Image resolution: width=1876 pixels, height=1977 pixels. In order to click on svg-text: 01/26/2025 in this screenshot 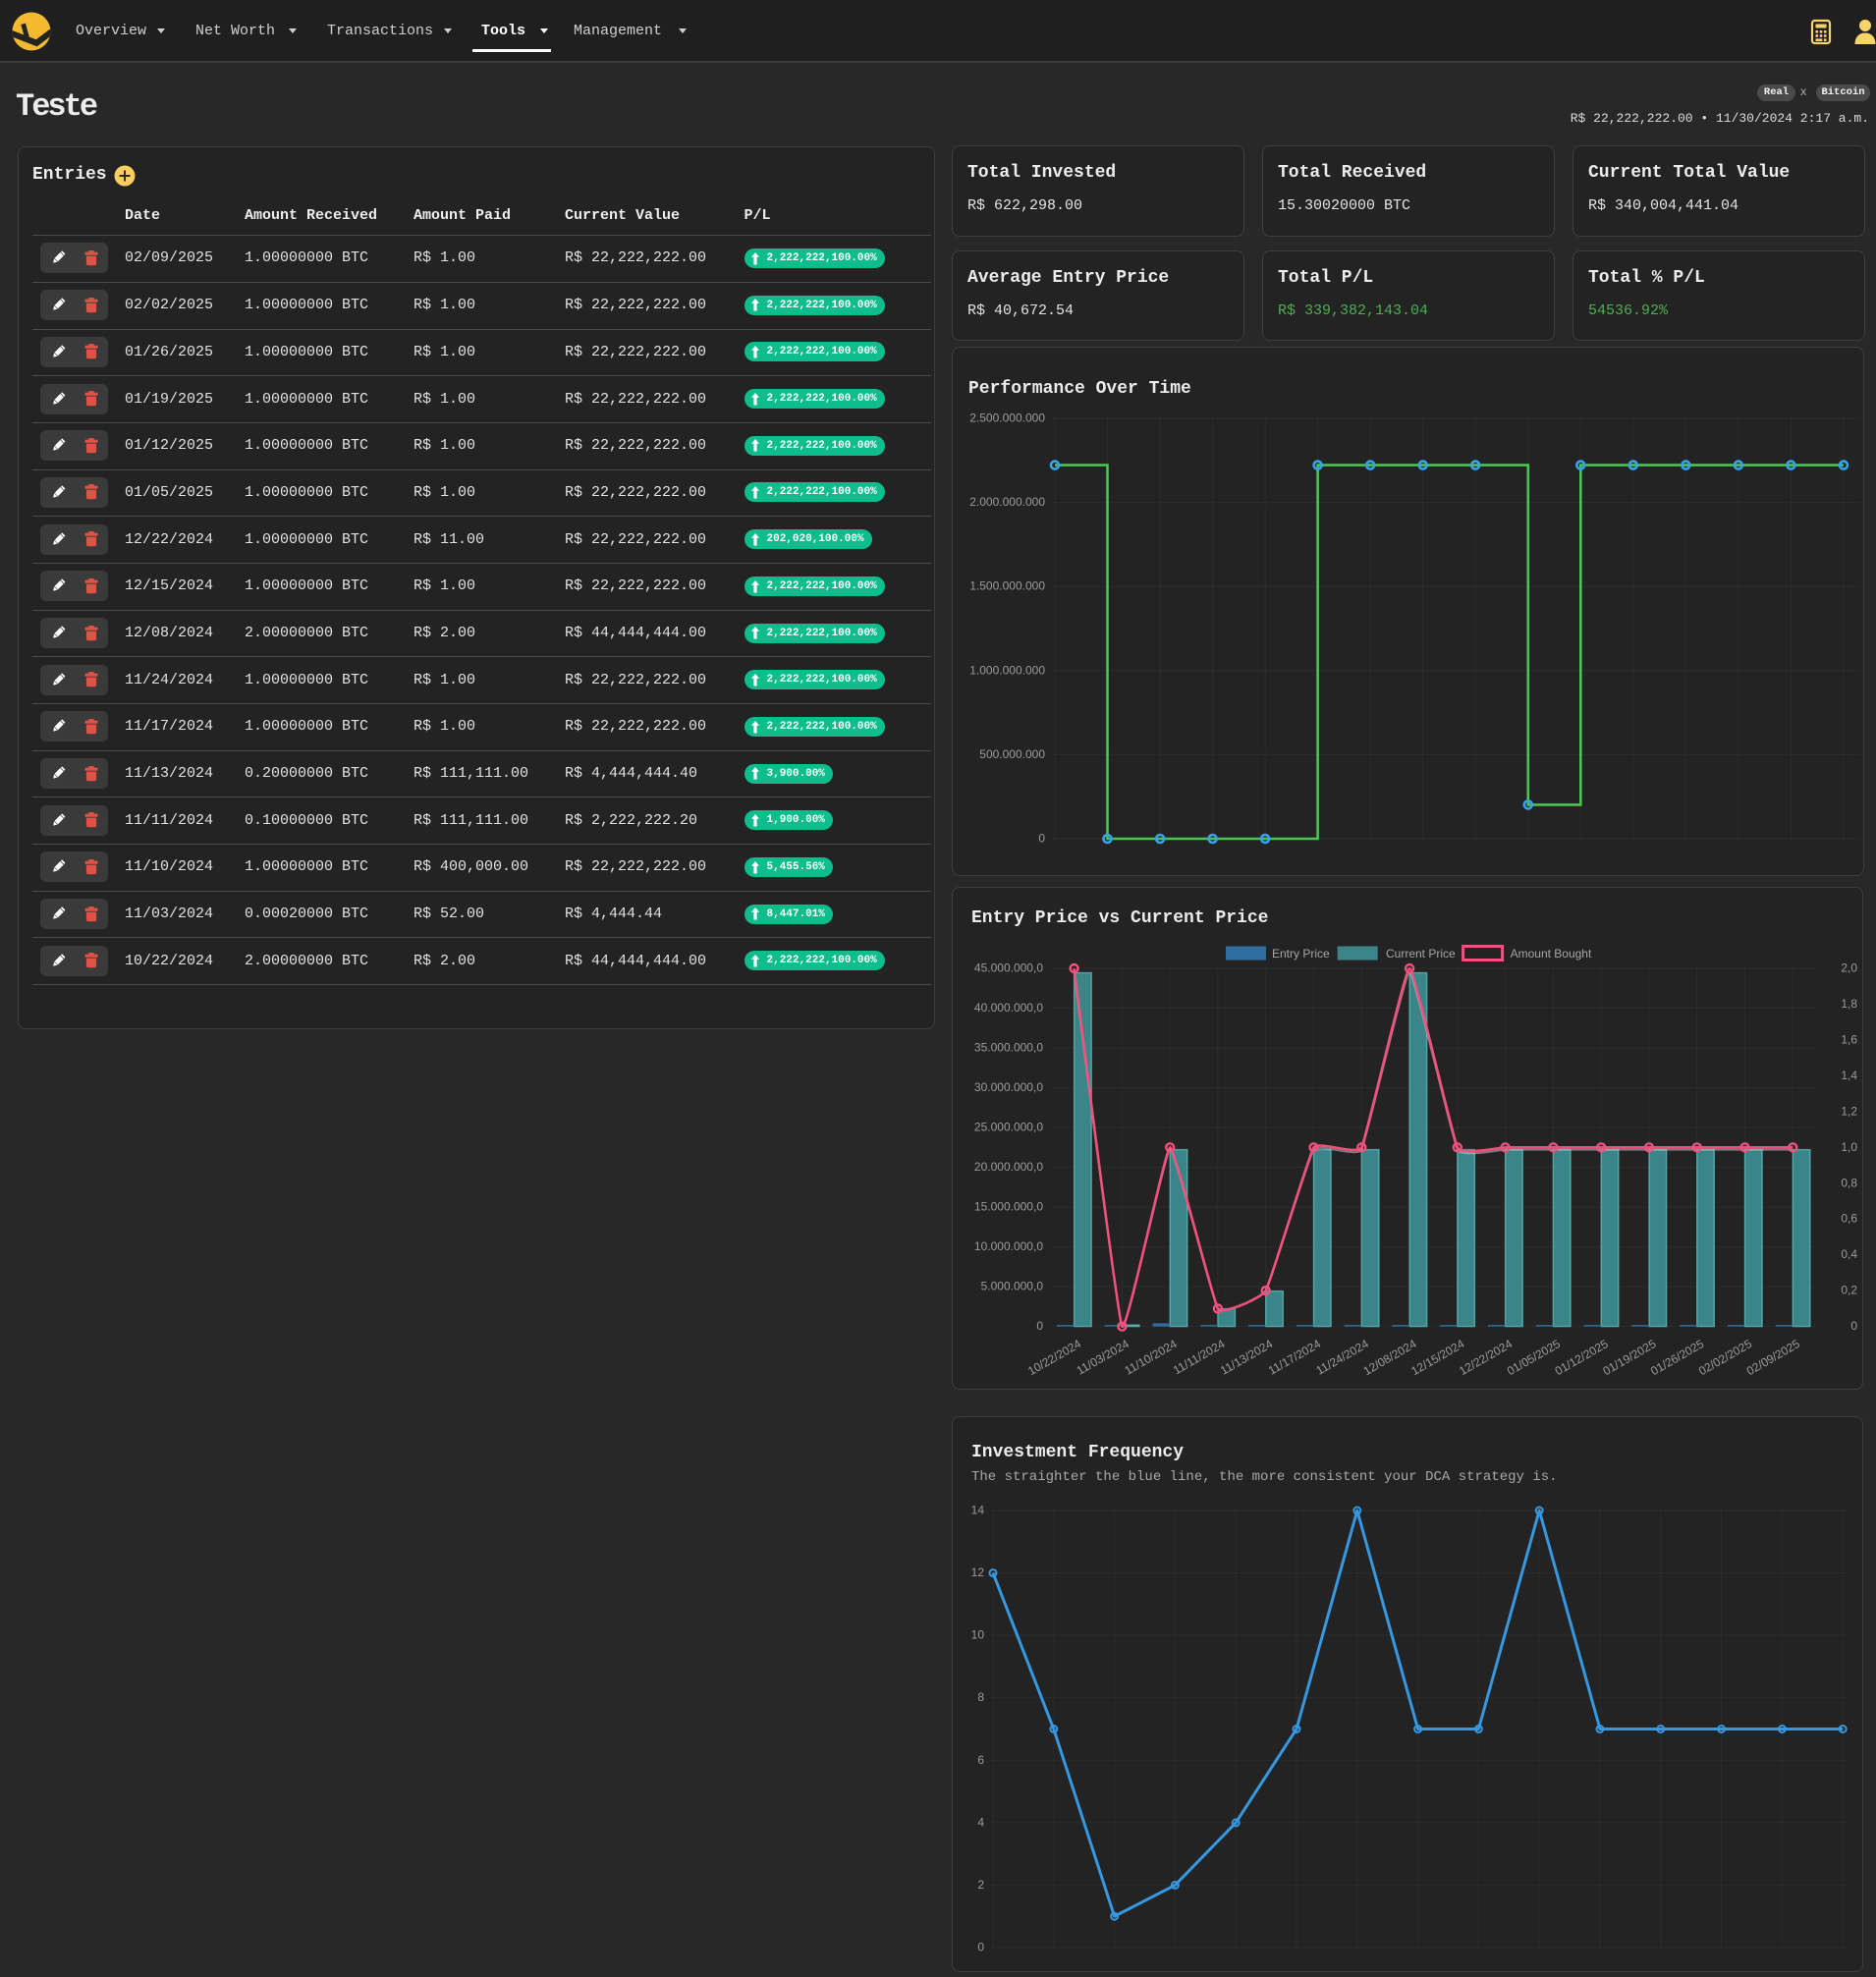, I will do `click(1677, 1357)`.